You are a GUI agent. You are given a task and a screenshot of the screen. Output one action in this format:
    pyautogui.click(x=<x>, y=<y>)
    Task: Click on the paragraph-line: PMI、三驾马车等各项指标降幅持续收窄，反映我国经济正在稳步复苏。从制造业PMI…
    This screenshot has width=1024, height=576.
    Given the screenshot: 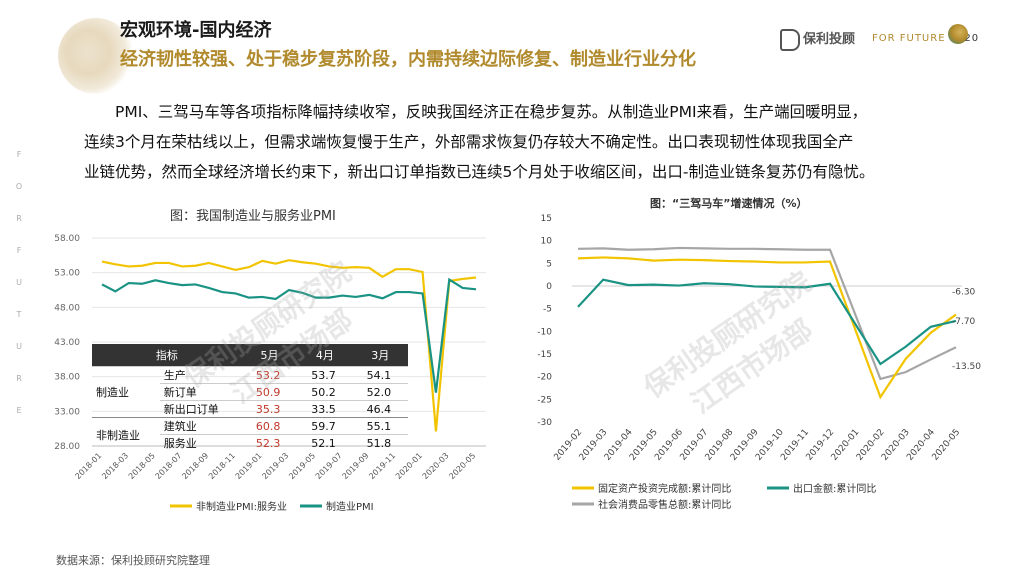 What is the action you would take?
    pyautogui.click(x=491, y=112)
    